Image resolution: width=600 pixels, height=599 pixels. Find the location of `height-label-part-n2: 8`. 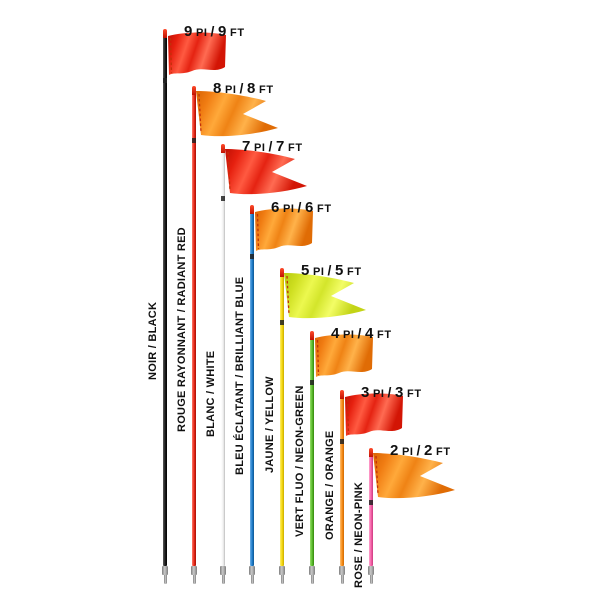

height-label-part-n2: 8 is located at coordinates (251, 88).